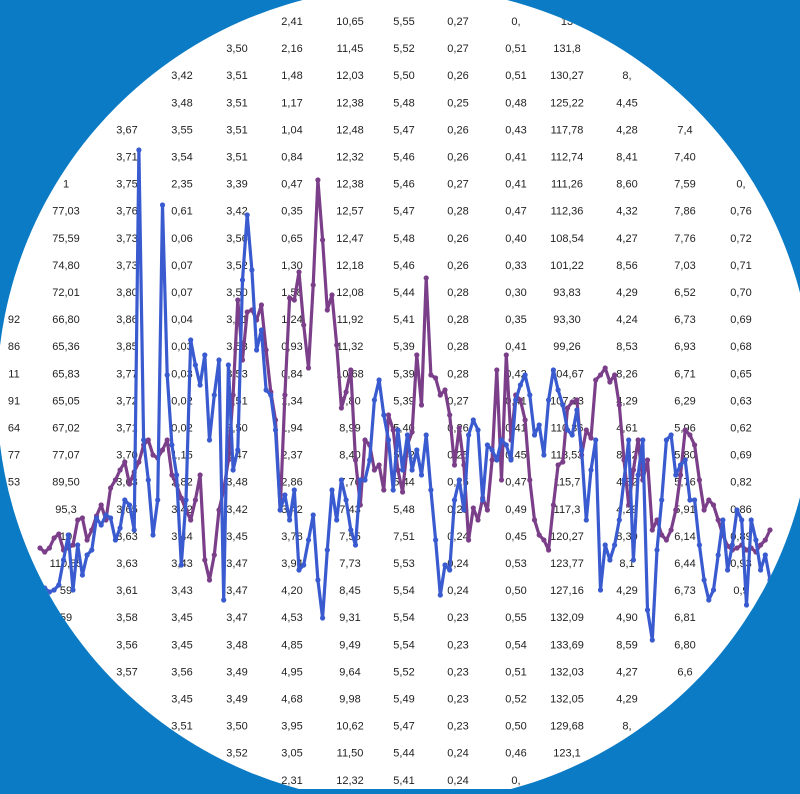 This screenshot has width=800, height=794. Describe the element at coordinates (126, 293) in the screenshot. I see `table-cell: 3,80` at that location.